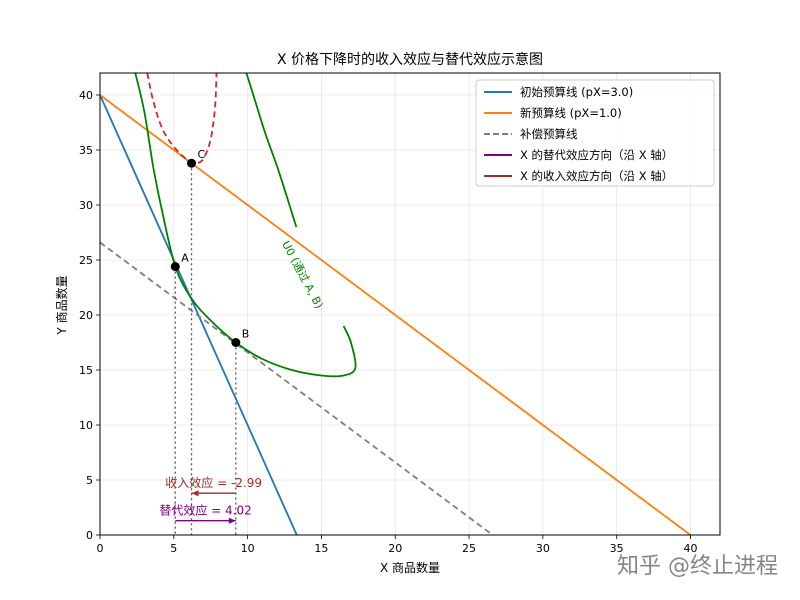 This screenshot has width=800, height=600. What do you see at coordinates (395, 548) in the screenshot?
I see `x-tick-label: 20` at bounding box center [395, 548].